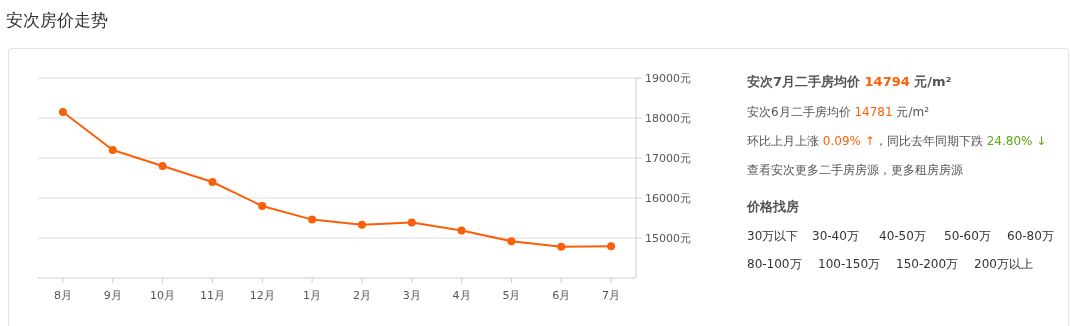  What do you see at coordinates (668, 118) in the screenshot?
I see `y-tick-label: 18000元` at bounding box center [668, 118].